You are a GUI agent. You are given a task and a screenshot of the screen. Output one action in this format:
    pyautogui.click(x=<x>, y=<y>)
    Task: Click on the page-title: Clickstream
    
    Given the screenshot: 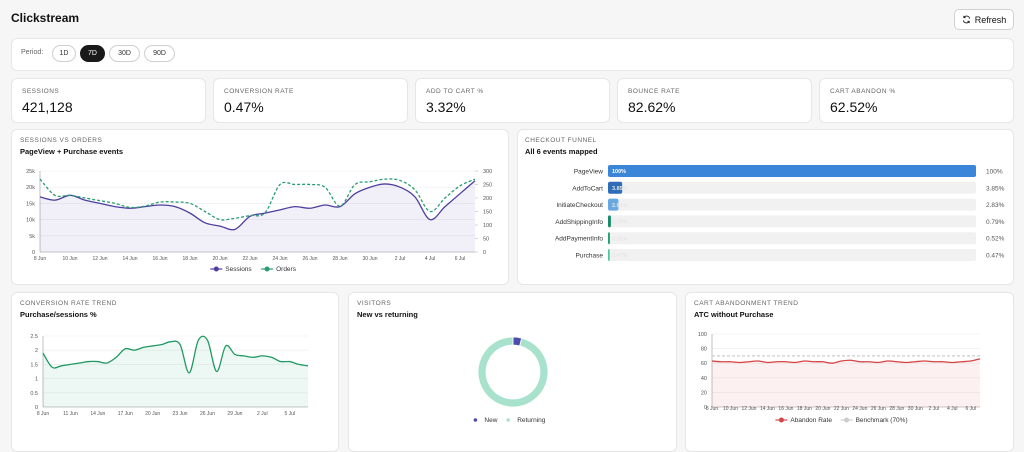 What is the action you would take?
    pyautogui.click(x=45, y=18)
    